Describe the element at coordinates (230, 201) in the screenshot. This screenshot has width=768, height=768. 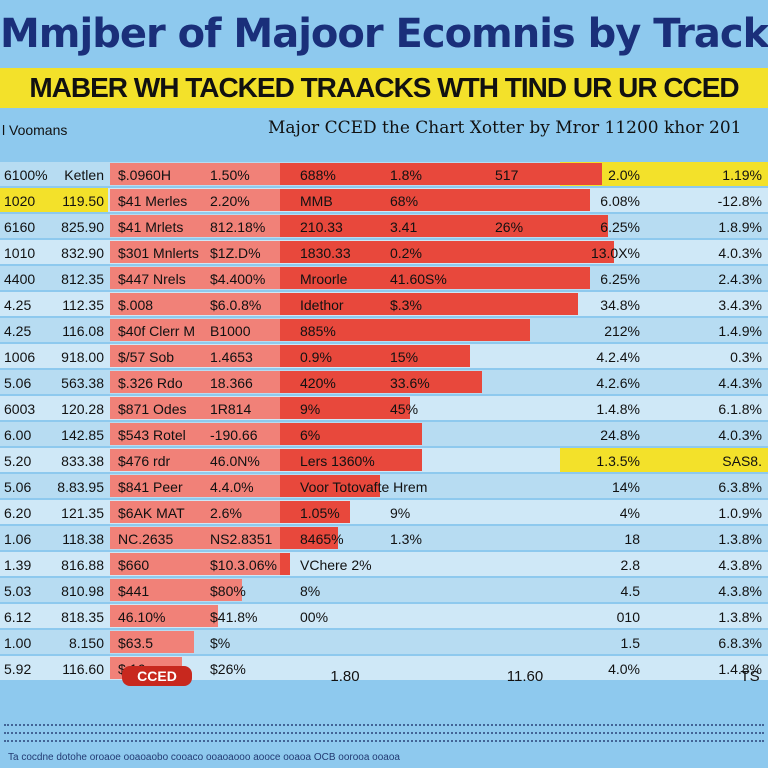
I see `row-pct1: 2.20%` at that location.